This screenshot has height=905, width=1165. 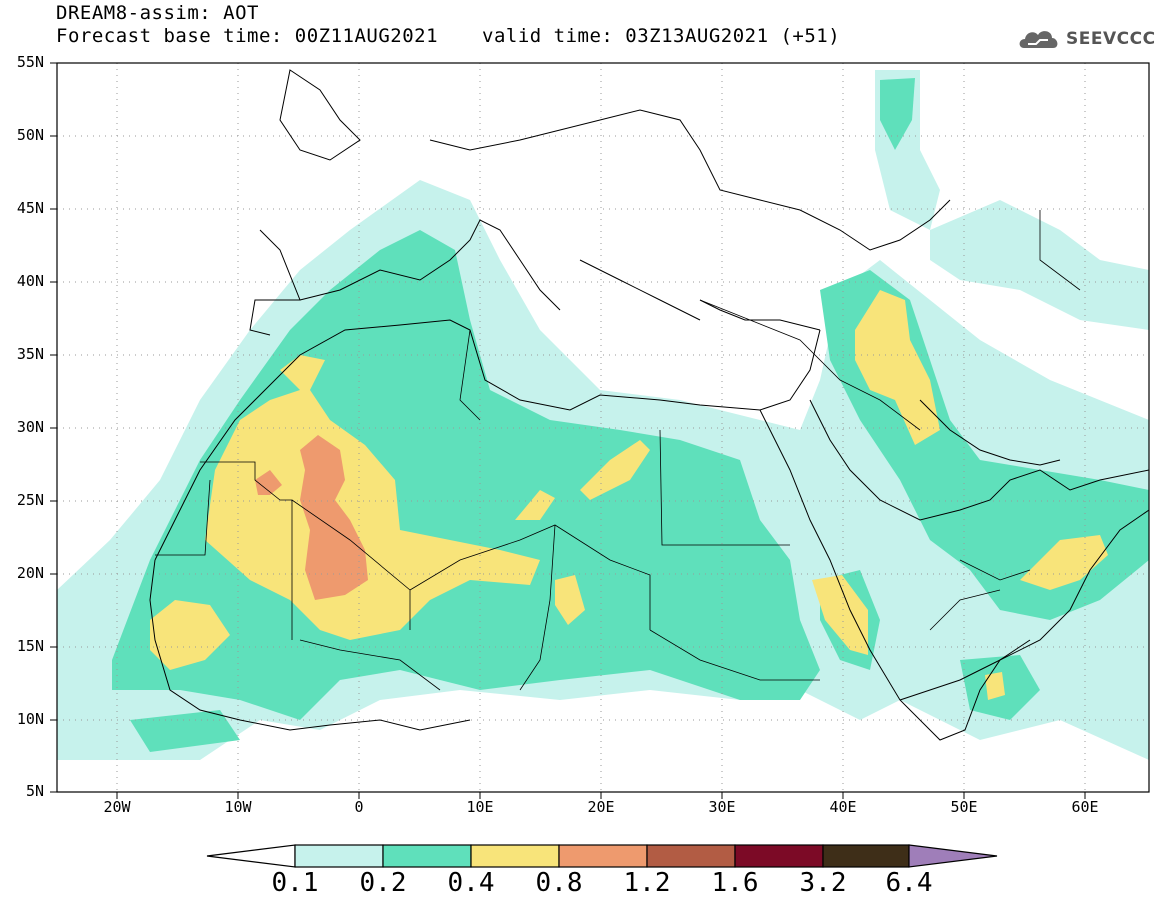 What do you see at coordinates (295, 883) in the screenshot?
I see `colorbar-label: 0.1` at bounding box center [295, 883].